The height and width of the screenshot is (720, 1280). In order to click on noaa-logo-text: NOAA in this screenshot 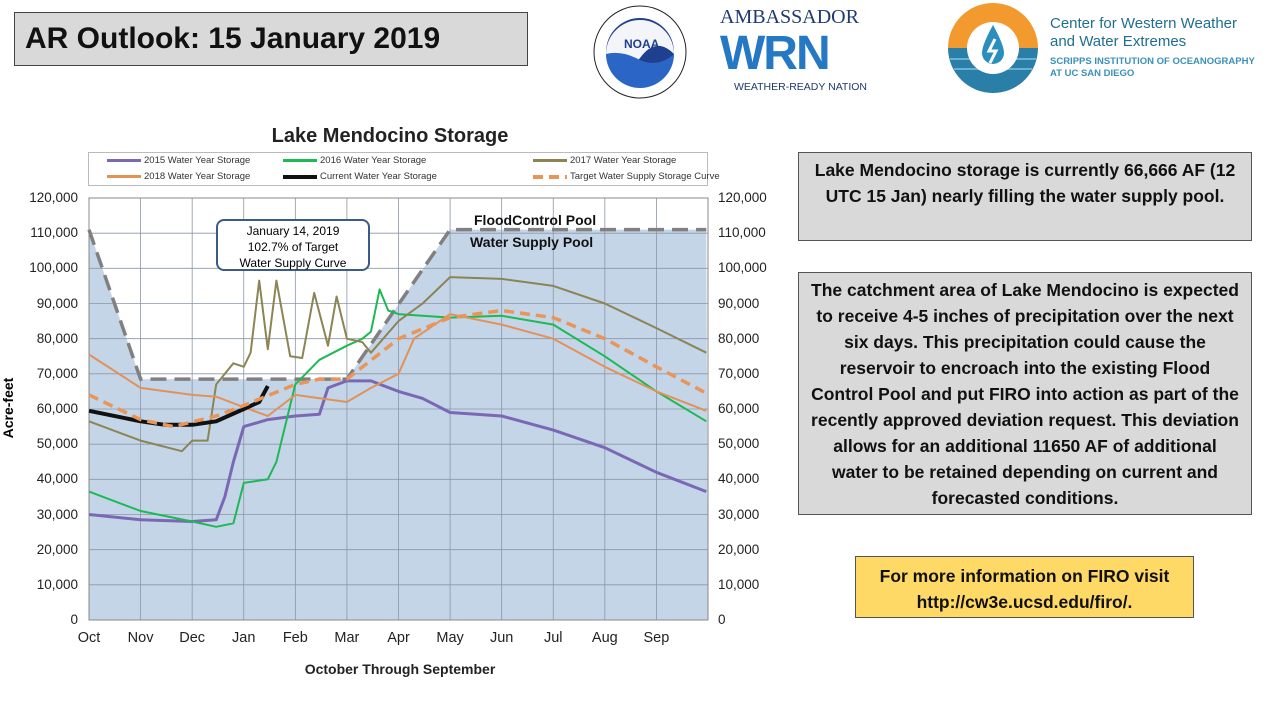, I will do `click(642, 44)`.